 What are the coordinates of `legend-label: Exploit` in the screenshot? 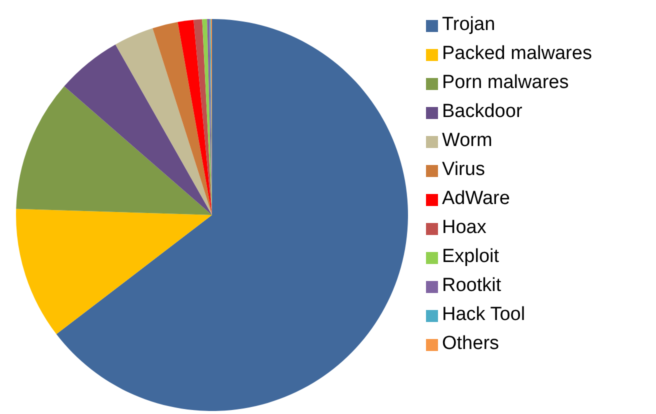 It's located at (471, 256).